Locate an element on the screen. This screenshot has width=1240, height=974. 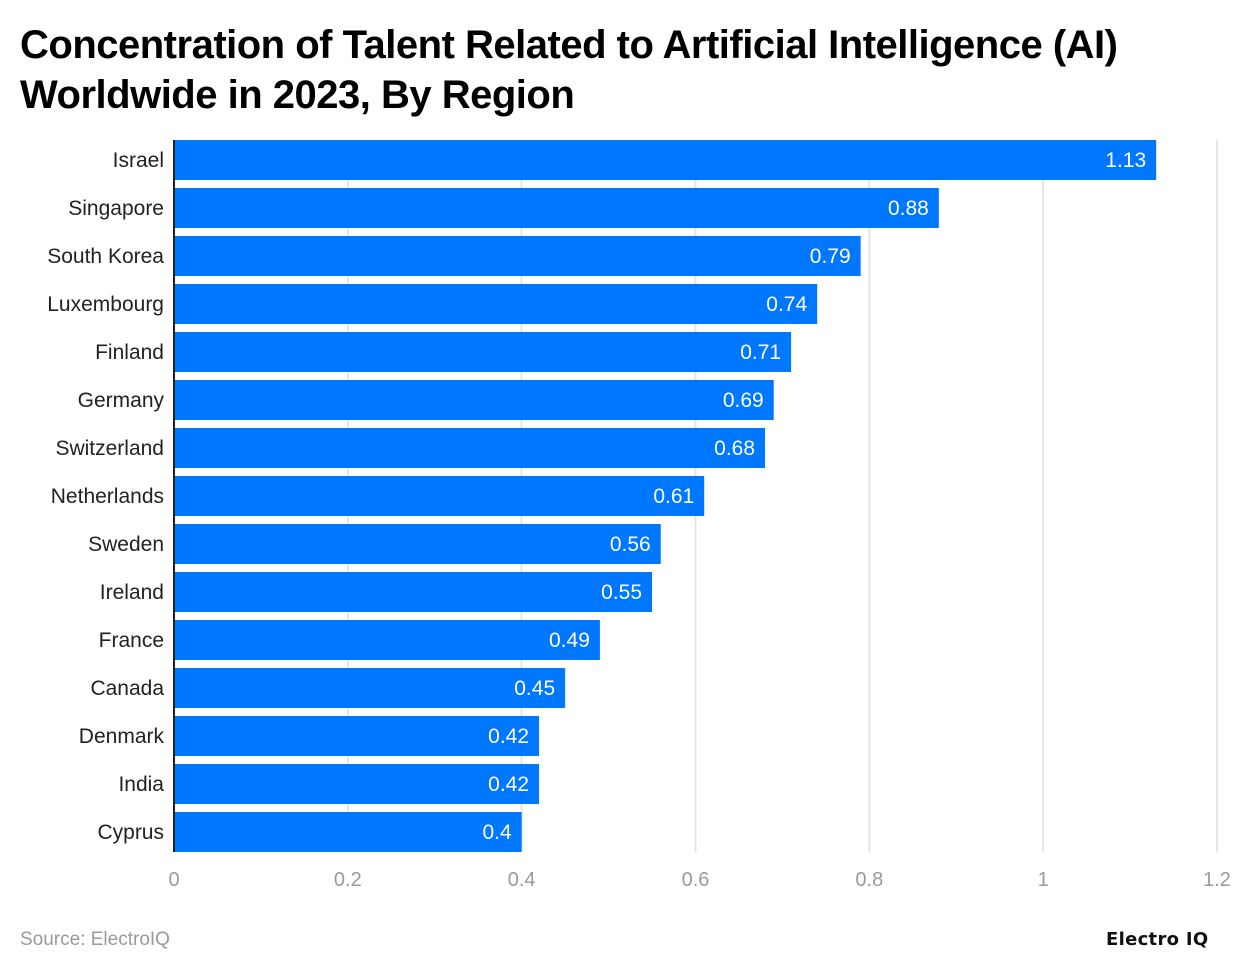
category-label: South Korea is located at coordinates (105, 256).